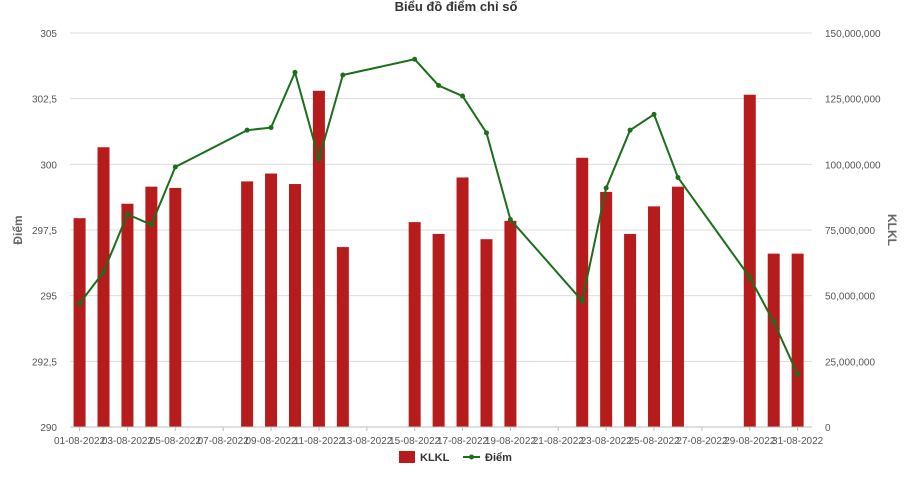 The image size is (913, 482). What do you see at coordinates (471, 457) in the screenshot?
I see `legend-marker-diem` at bounding box center [471, 457].